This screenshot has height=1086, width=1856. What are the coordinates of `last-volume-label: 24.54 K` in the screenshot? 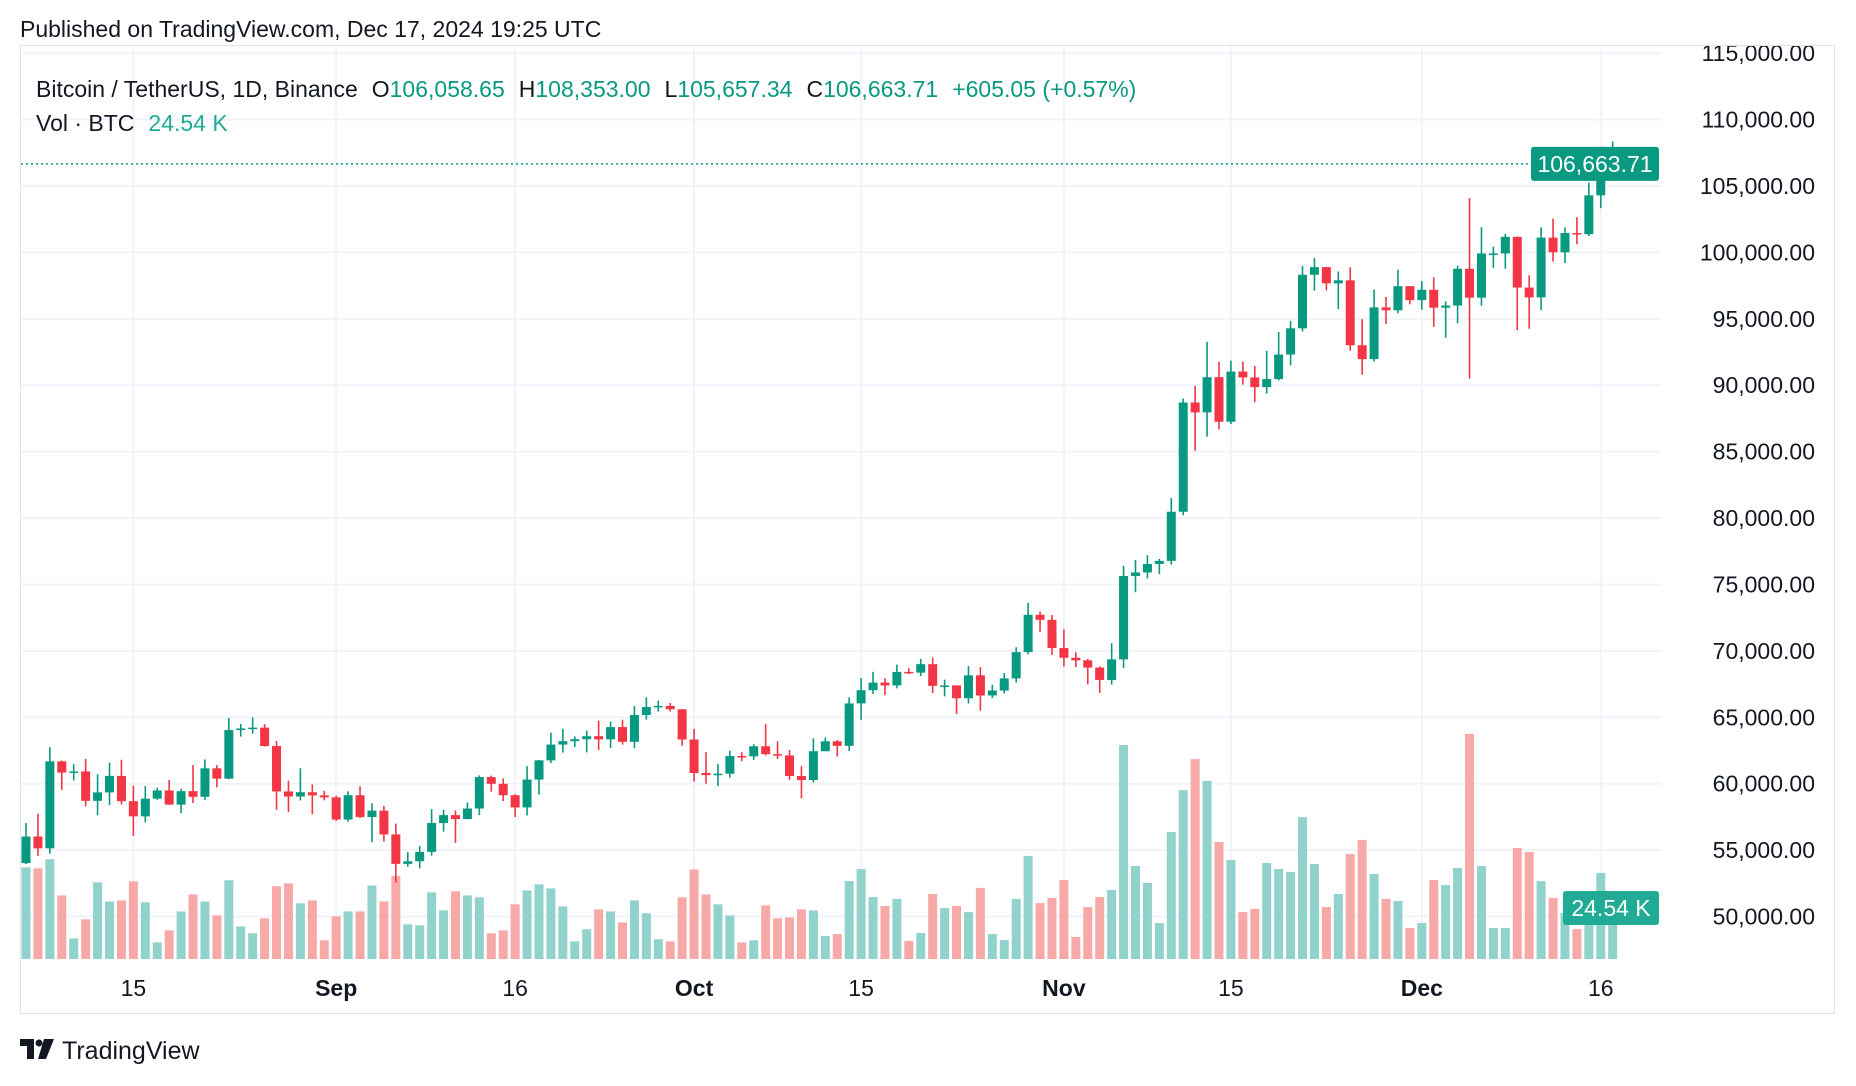 It's located at (1611, 908).